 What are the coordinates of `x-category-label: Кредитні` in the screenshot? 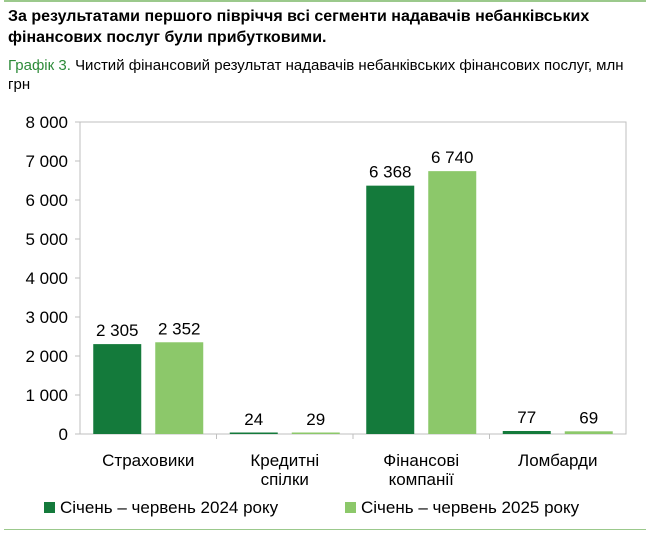 It's located at (284, 460).